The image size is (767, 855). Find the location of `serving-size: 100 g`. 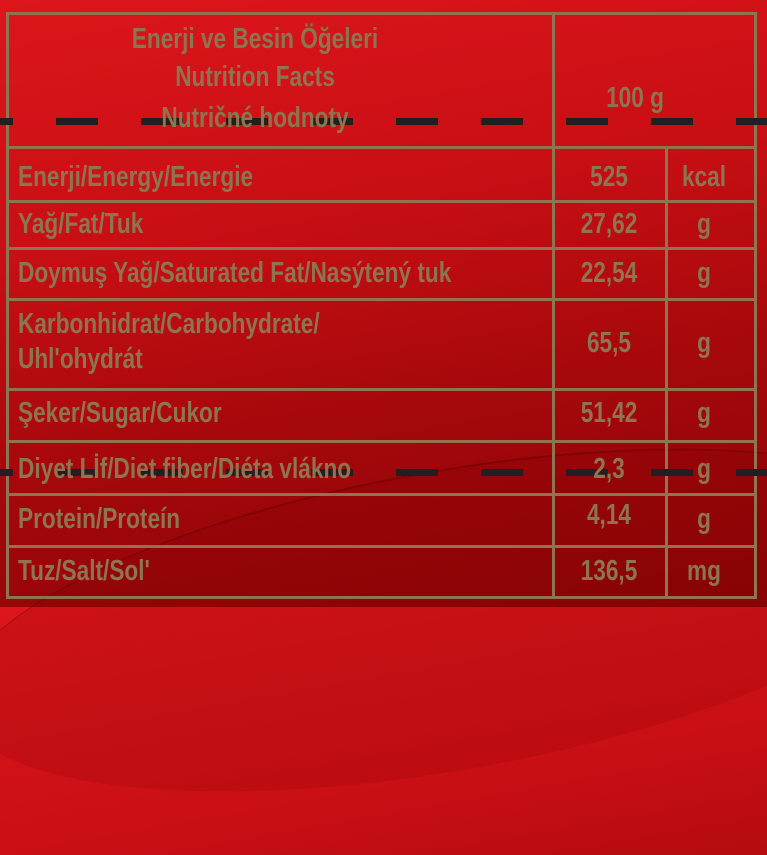

serving-size: 100 g is located at coordinates (635, 98).